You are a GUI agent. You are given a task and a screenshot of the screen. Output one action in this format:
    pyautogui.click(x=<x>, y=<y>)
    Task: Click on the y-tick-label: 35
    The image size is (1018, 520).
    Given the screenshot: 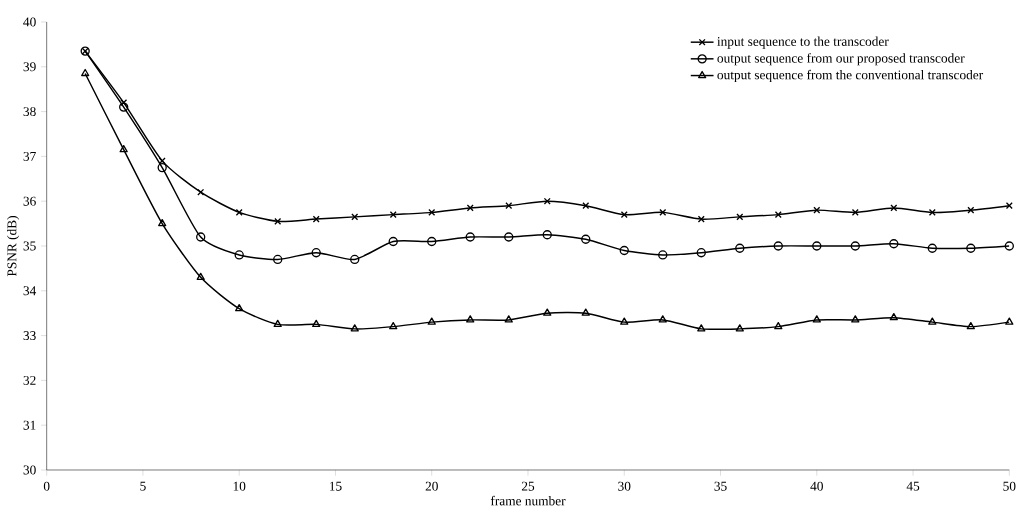 What is the action you would take?
    pyautogui.click(x=29, y=246)
    